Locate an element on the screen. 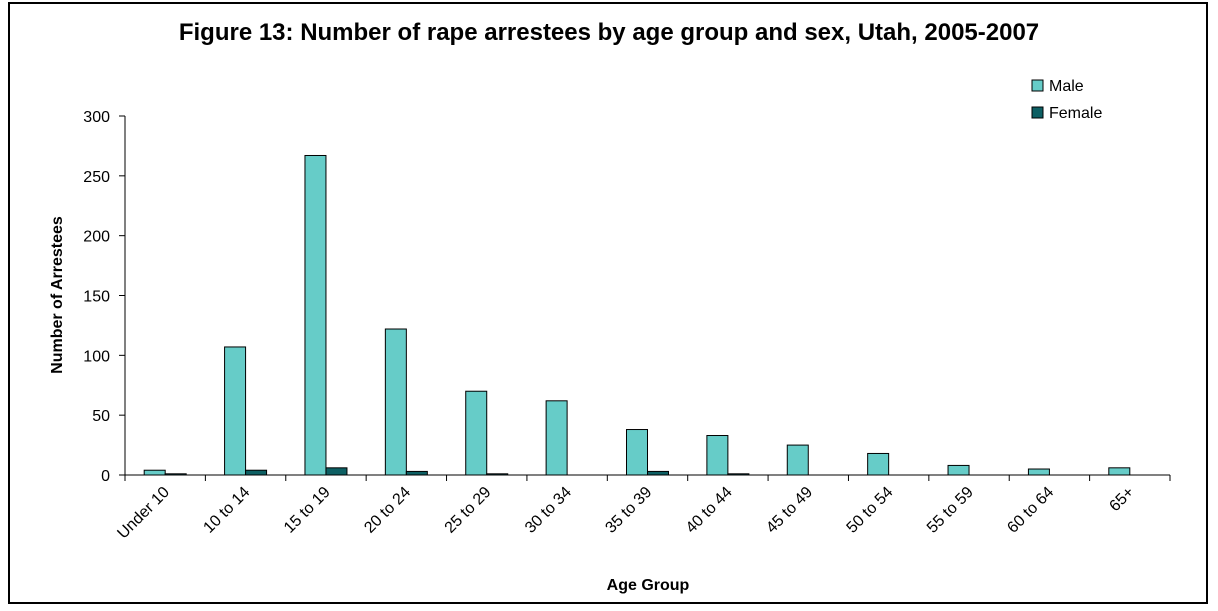  y-tick-label: 50 is located at coordinates (101, 416).